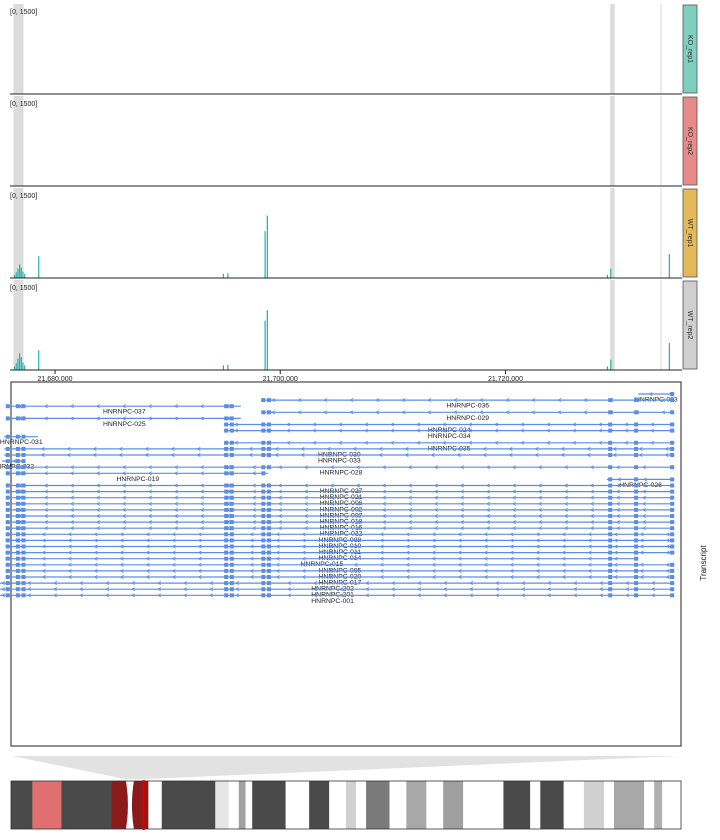 This screenshot has height=840, width=720. What do you see at coordinates (340, 544) in the screenshot?
I see `transcript-hnrnpc-010: HNRNPC-010` at bounding box center [340, 544].